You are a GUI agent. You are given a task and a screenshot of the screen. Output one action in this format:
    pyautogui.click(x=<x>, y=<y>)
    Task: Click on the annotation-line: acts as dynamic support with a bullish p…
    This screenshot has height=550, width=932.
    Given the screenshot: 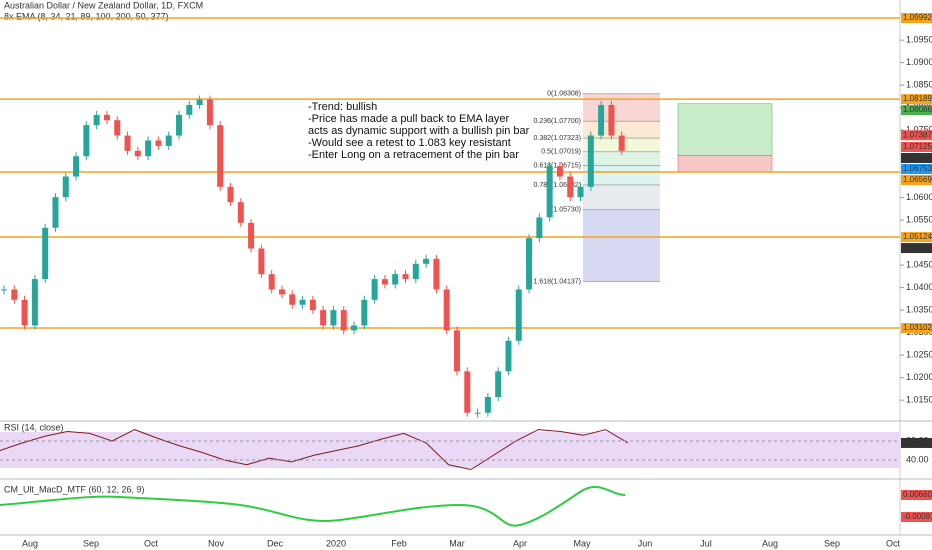 What is the action you would take?
    pyautogui.click(x=419, y=131)
    